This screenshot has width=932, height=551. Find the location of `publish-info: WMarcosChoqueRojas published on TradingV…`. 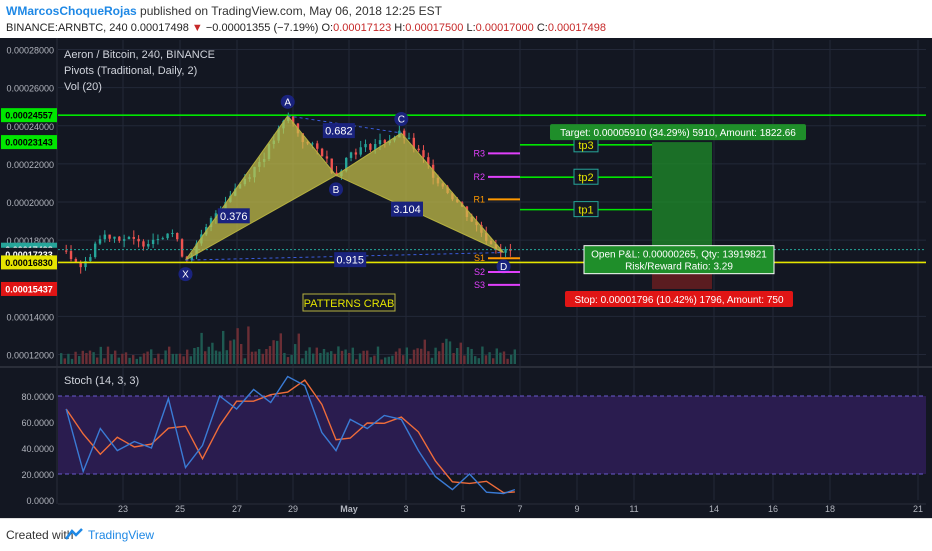

publish-info: WMarcosChoqueRojas published on TradingV… is located at coordinates (224, 11).